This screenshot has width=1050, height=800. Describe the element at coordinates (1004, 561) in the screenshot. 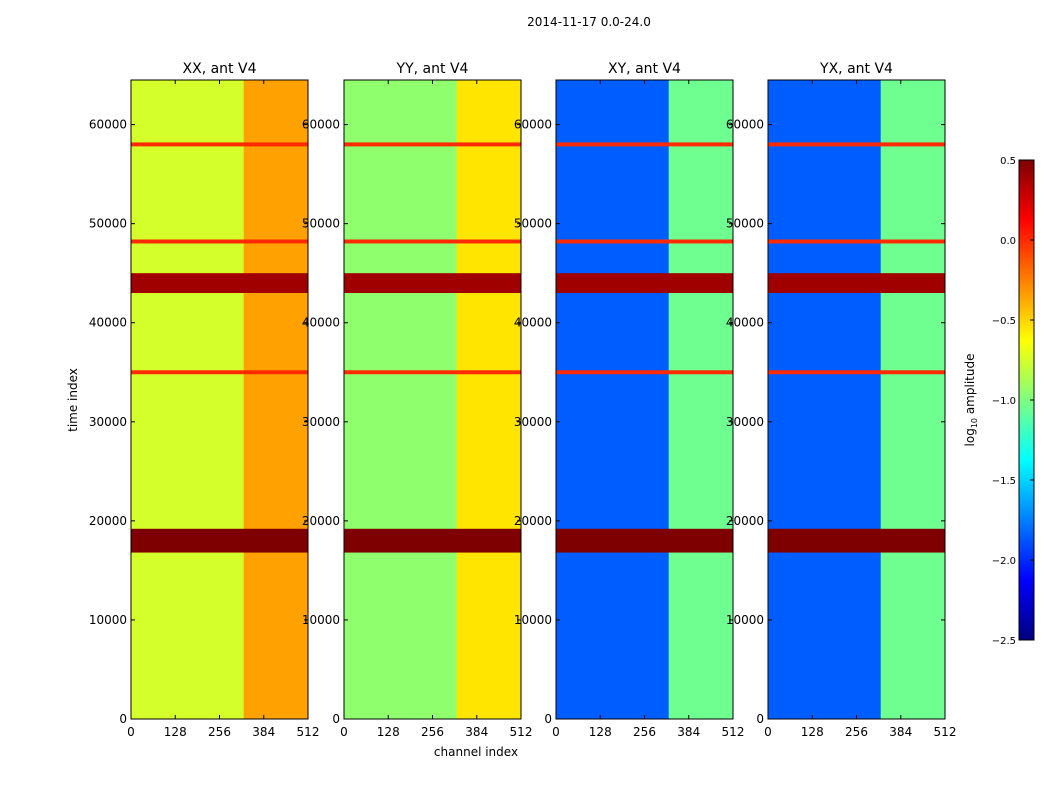

I see `colorbar-tick-label: −2.0` at that location.